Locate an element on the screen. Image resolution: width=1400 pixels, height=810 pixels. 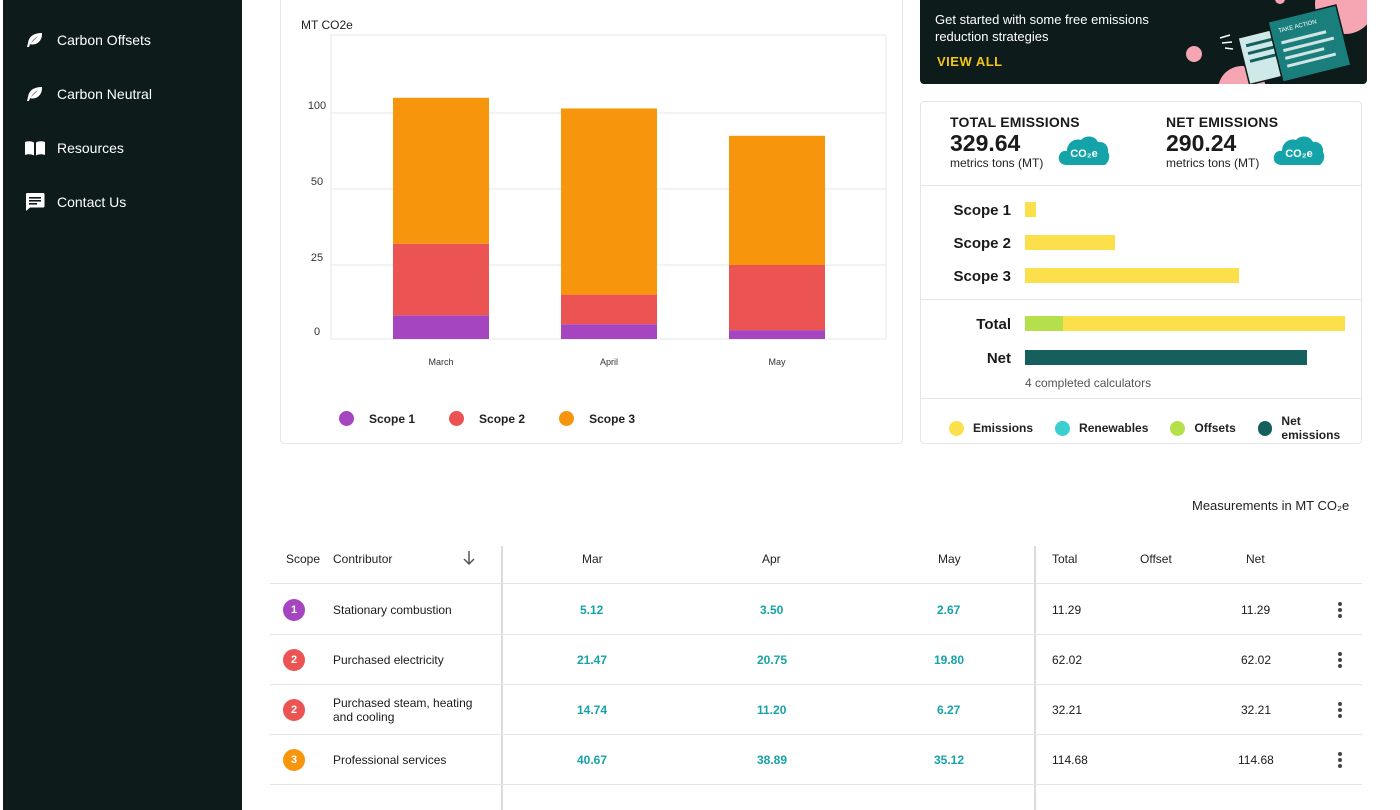
total-offset-bar is located at coordinates (1044, 323).